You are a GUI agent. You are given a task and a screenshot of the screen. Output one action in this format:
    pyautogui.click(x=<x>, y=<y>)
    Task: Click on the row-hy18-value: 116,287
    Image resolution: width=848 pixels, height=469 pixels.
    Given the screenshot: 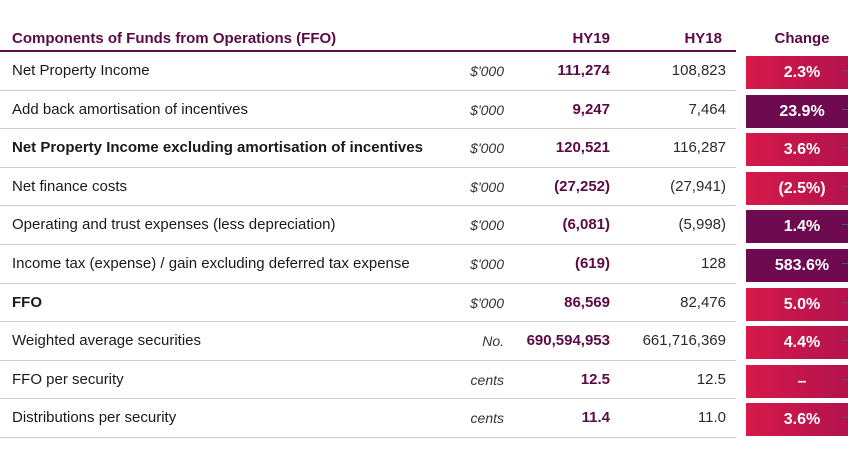 What is the action you would take?
    pyautogui.click(x=699, y=148)
    